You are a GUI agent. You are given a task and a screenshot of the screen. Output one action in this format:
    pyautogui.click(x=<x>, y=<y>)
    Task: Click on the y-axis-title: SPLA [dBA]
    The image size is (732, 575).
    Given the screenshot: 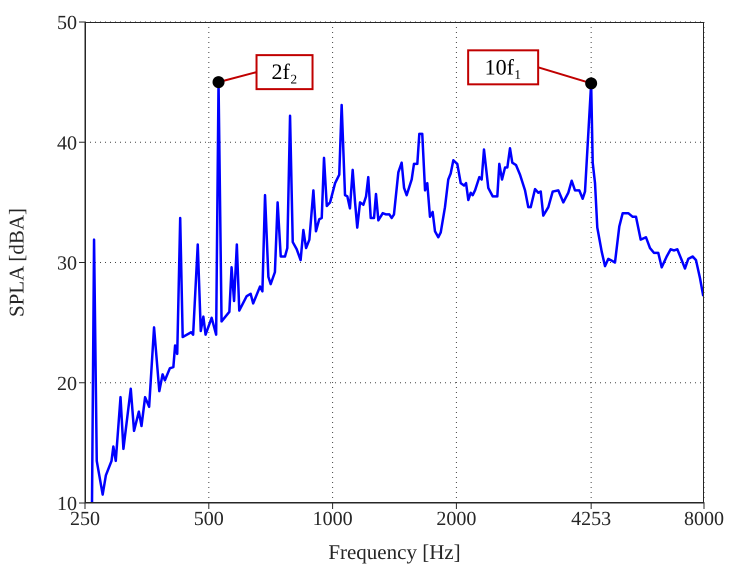 What is the action you would take?
    pyautogui.click(x=16, y=263)
    